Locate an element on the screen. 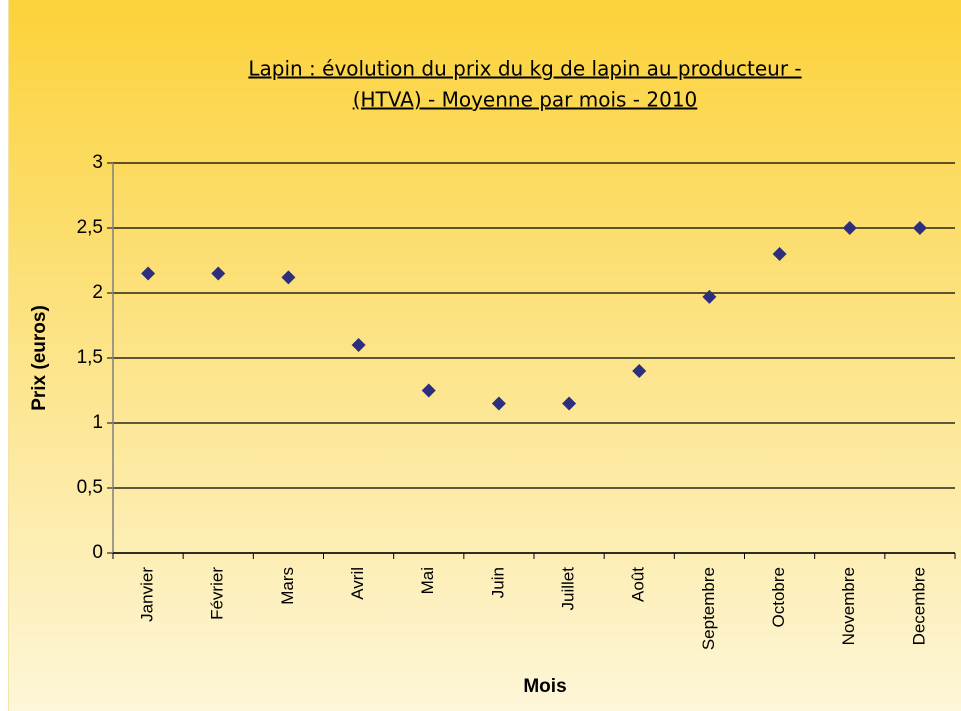 The width and height of the screenshot is (961, 711). y-axis-title: Prix (euros) is located at coordinates (39, 358).